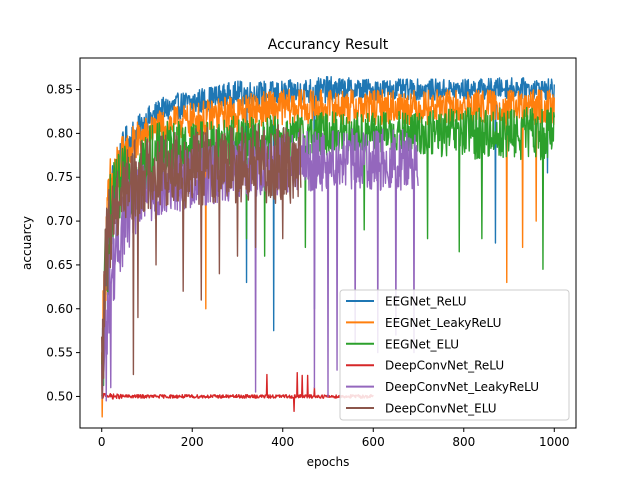 The image size is (640, 480). Describe the element at coordinates (463, 442) in the screenshot. I see `x-tick-label: 800` at that location.